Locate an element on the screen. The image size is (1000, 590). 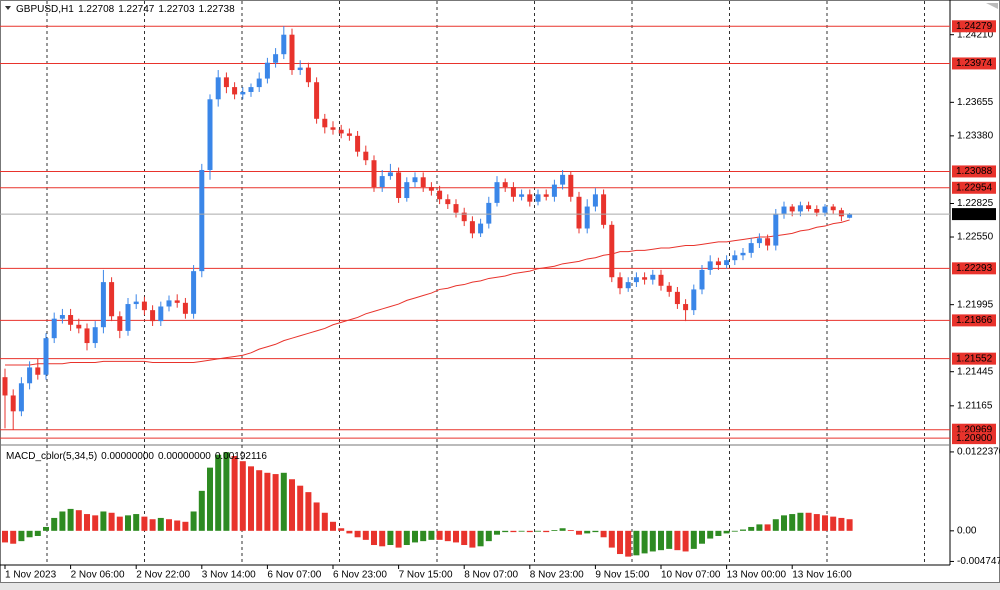
menu-arrow is located at coordinates (8, 8).